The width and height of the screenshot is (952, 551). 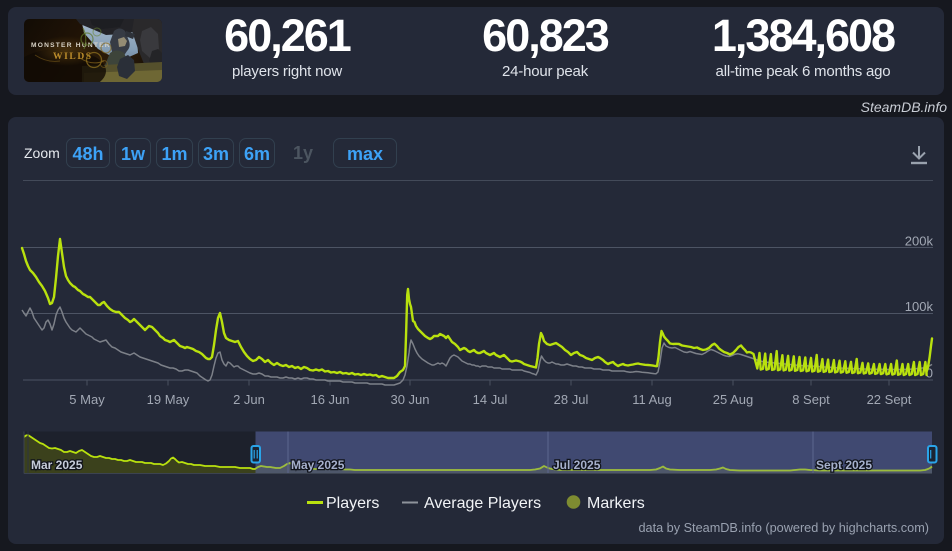 What do you see at coordinates (249, 399) in the screenshot?
I see `svg-text: 2 Jun` at bounding box center [249, 399].